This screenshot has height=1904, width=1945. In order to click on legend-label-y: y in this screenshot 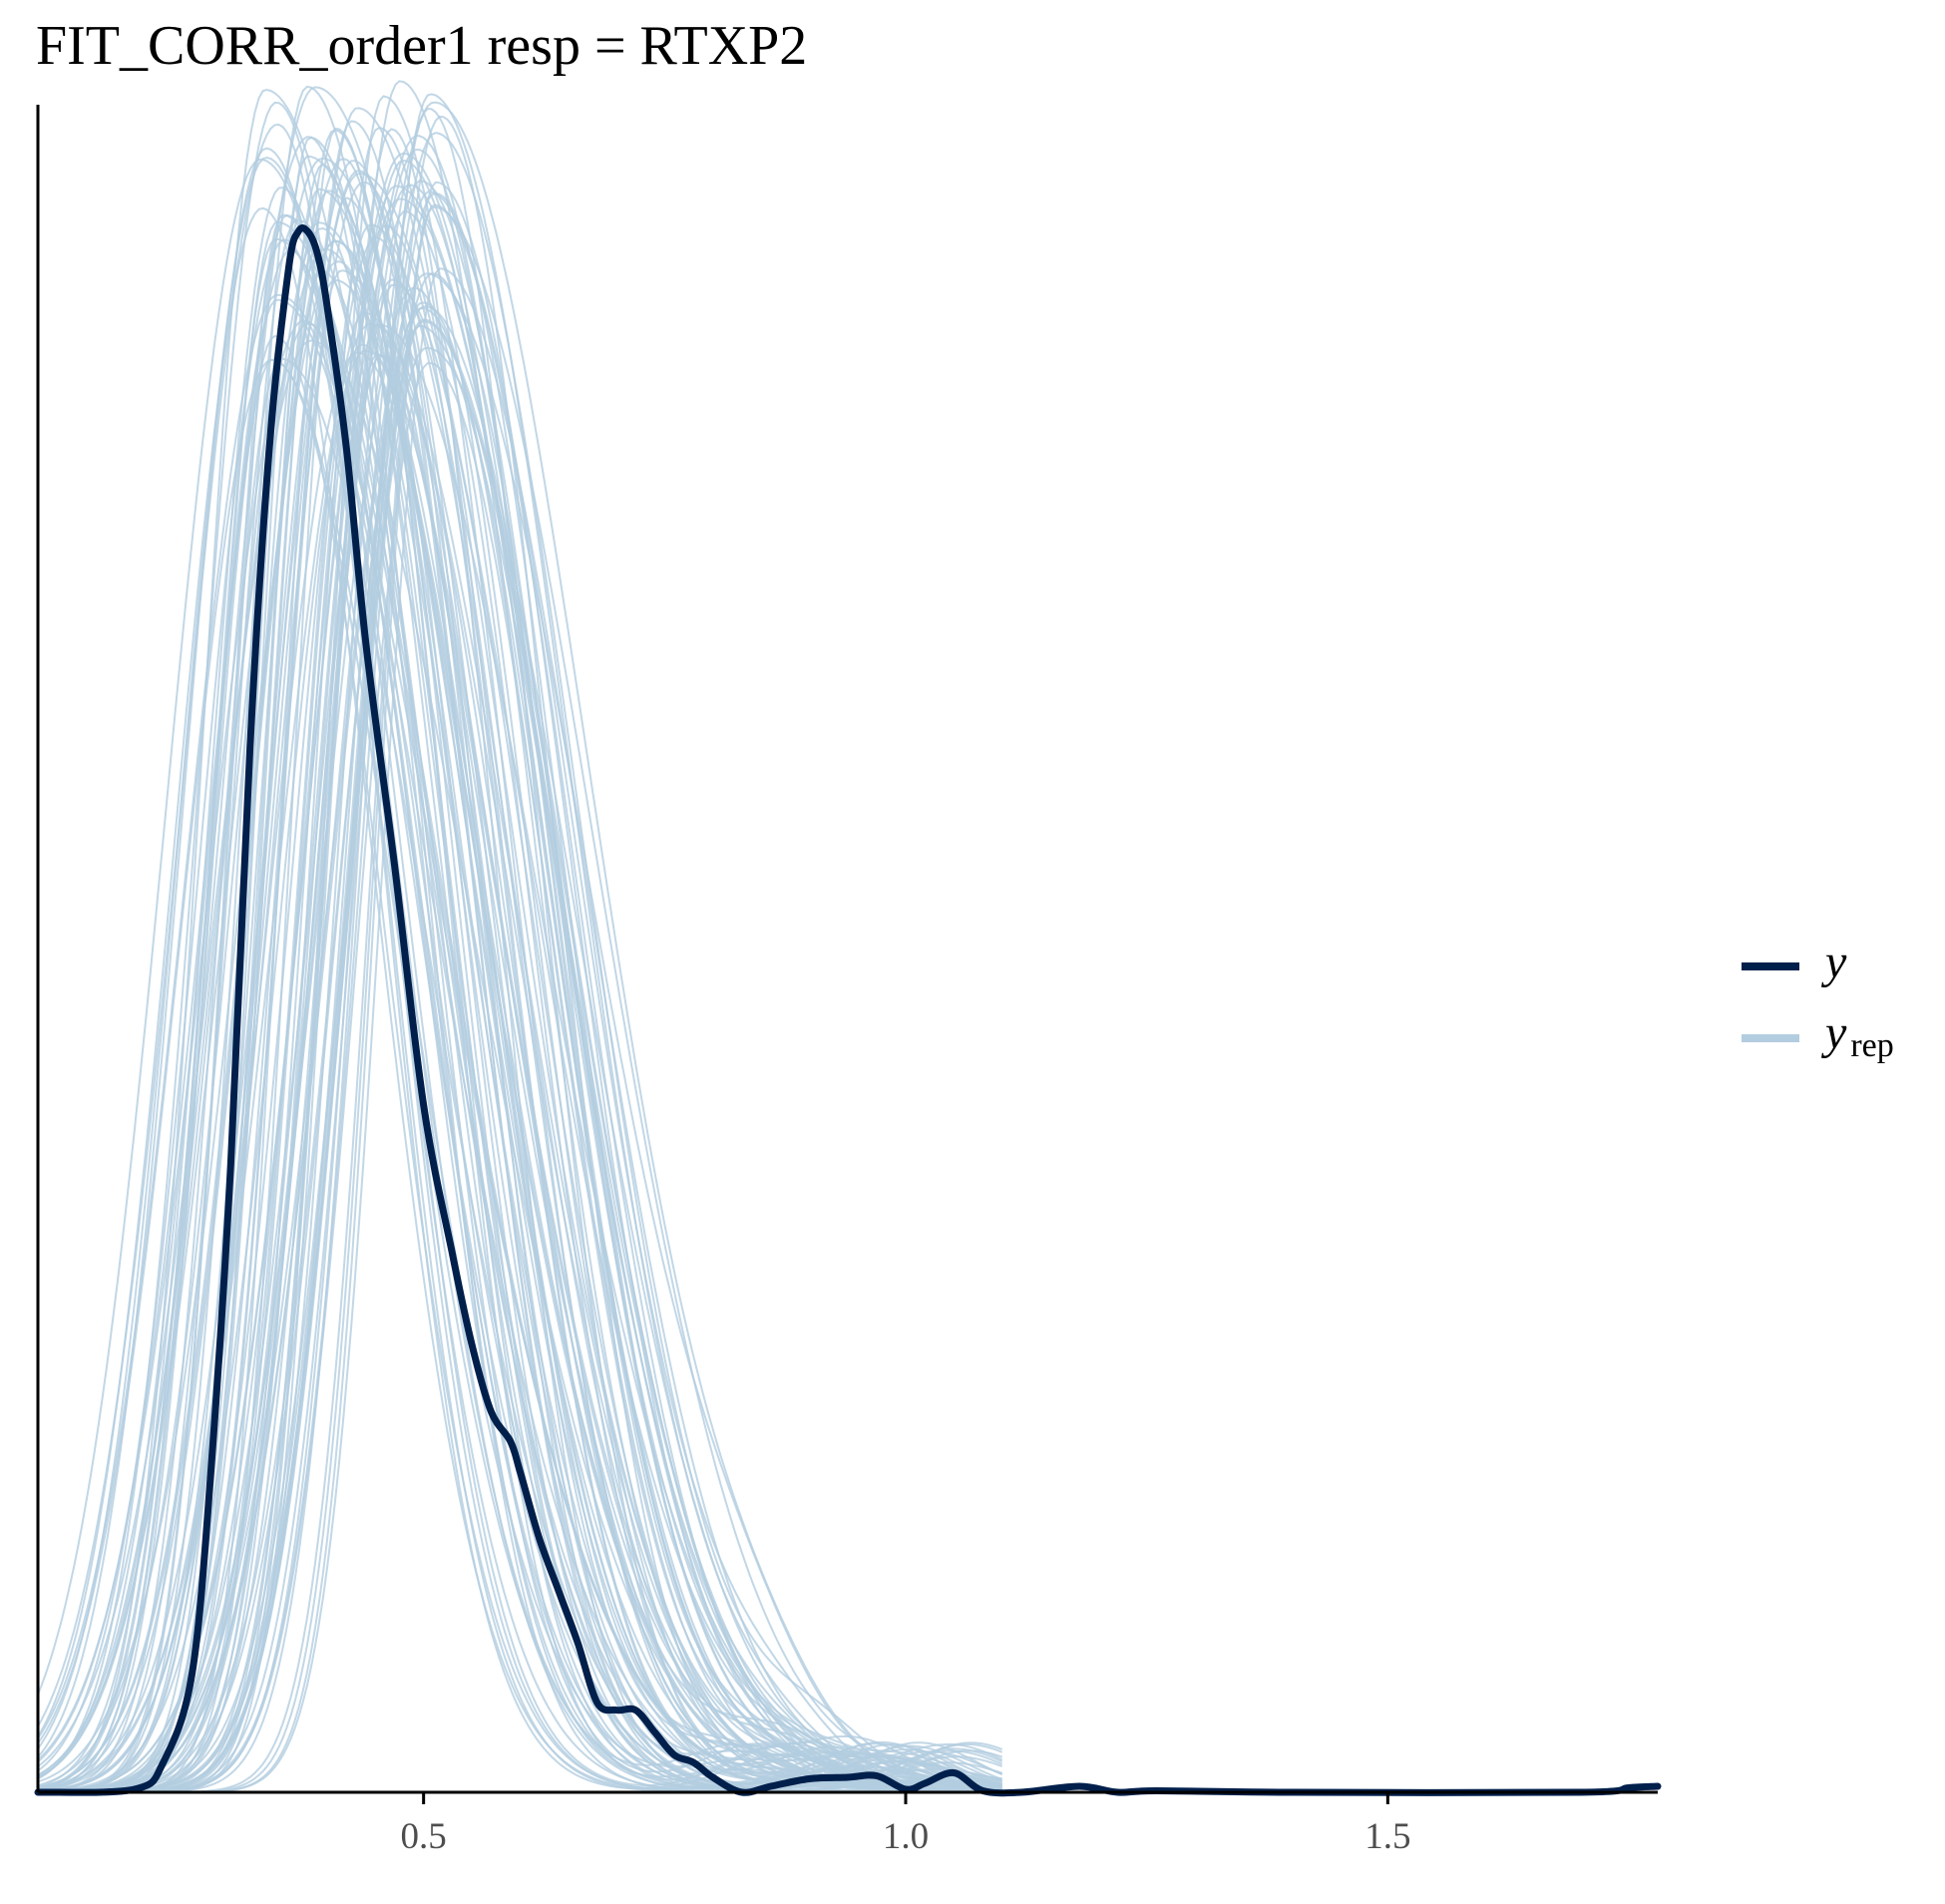, I will do `click(1833, 962)`.